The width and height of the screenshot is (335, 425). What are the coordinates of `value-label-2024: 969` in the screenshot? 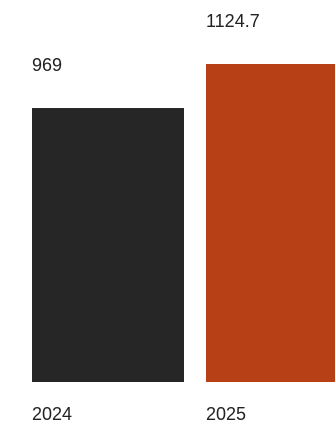 It's located at (47, 65).